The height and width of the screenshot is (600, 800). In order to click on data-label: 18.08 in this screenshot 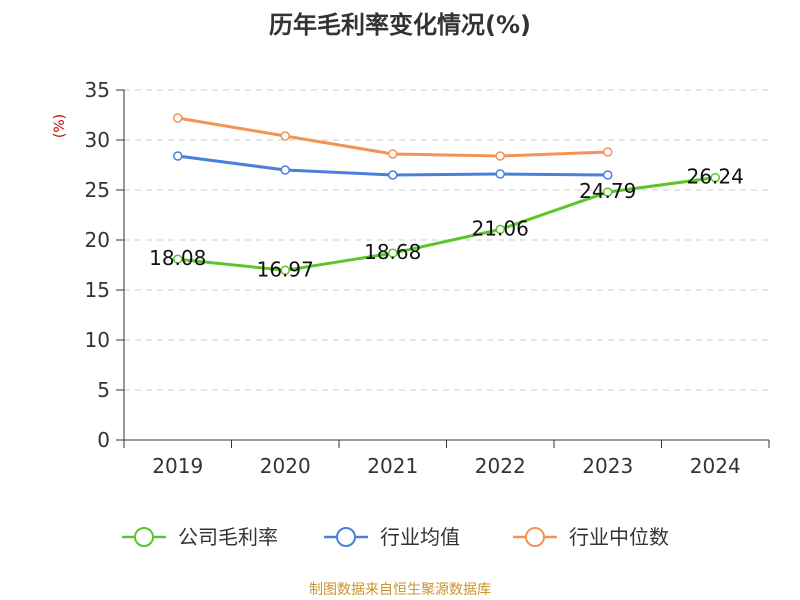, I will do `click(177, 258)`.